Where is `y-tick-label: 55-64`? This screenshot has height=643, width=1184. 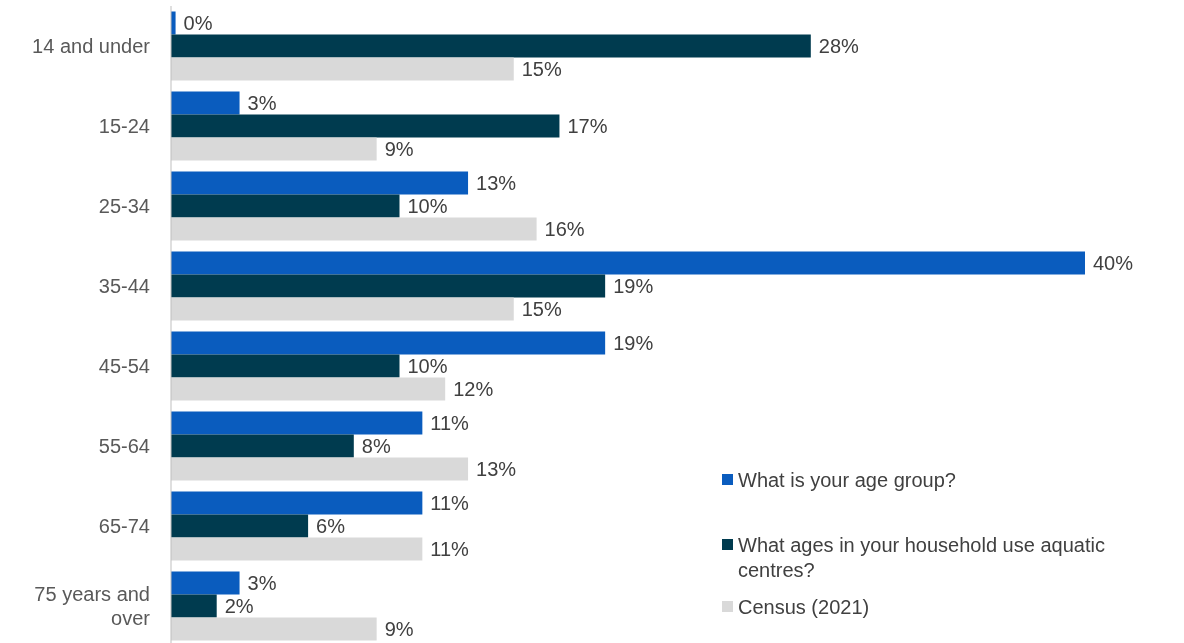
y-tick-label: 55-64 is located at coordinates (124, 446).